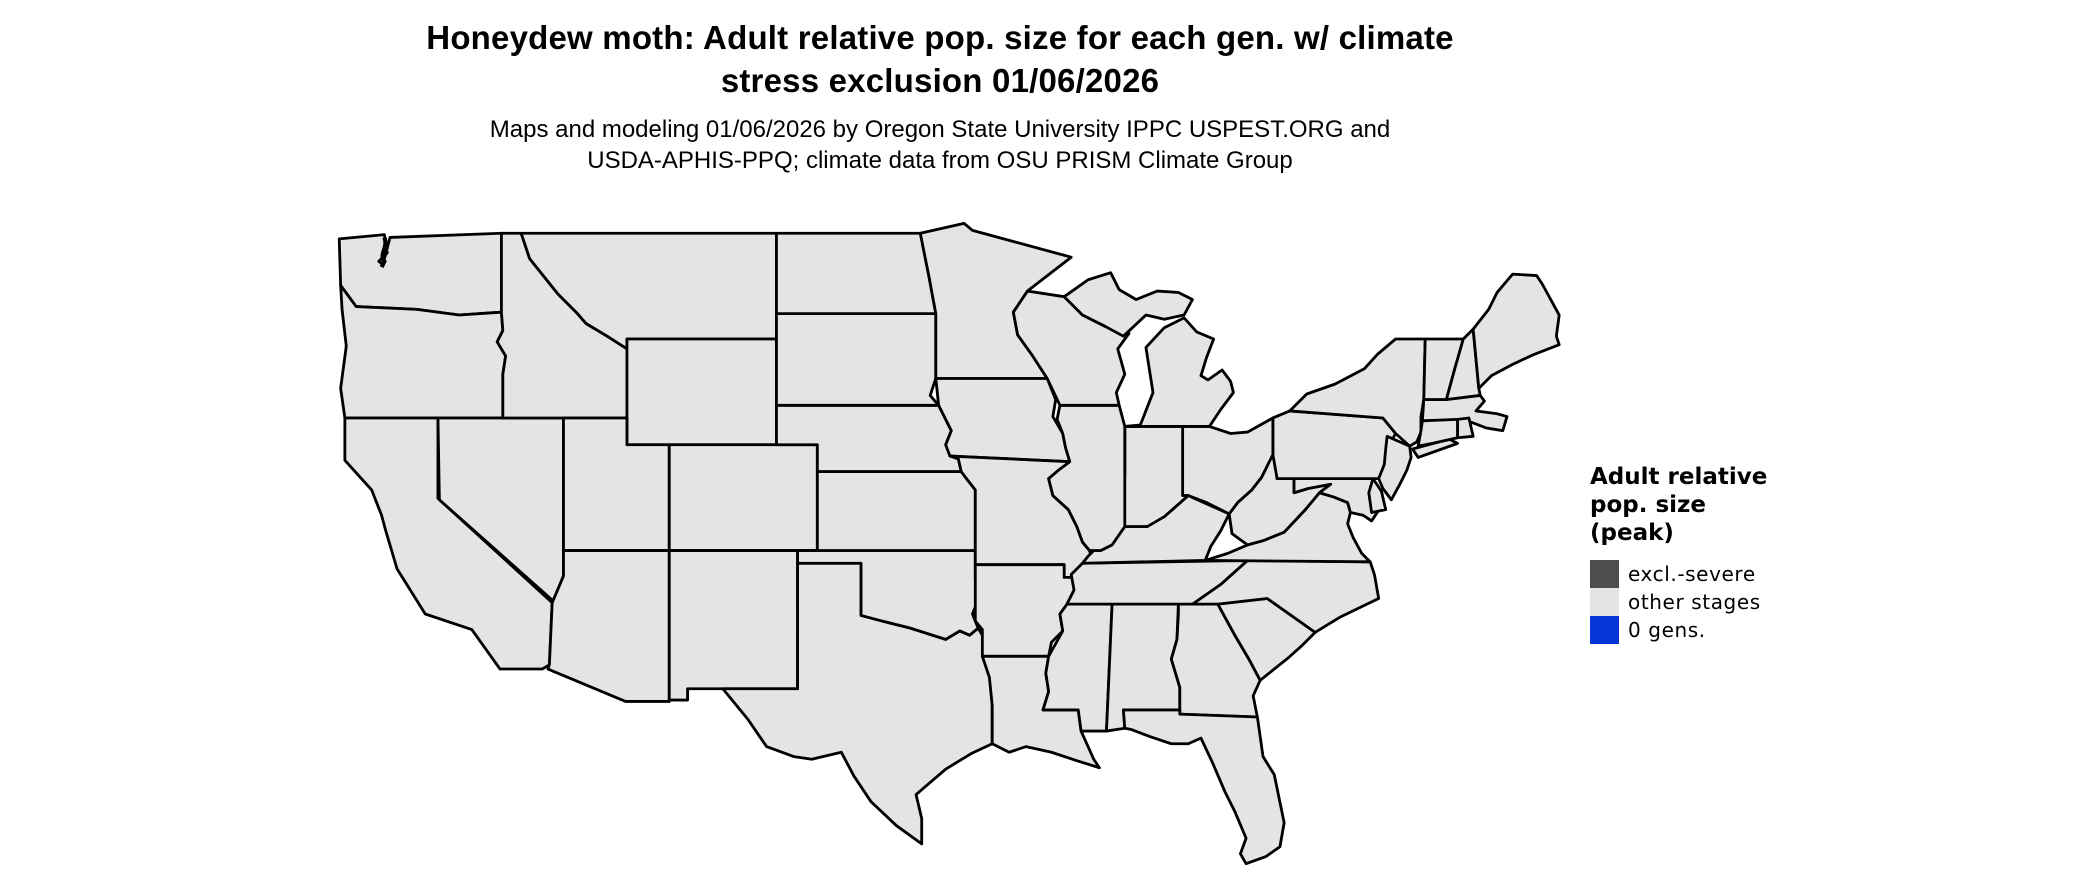 The height and width of the screenshot is (892, 2100). What do you see at coordinates (420, 274) in the screenshot?
I see `state-wa` at bounding box center [420, 274].